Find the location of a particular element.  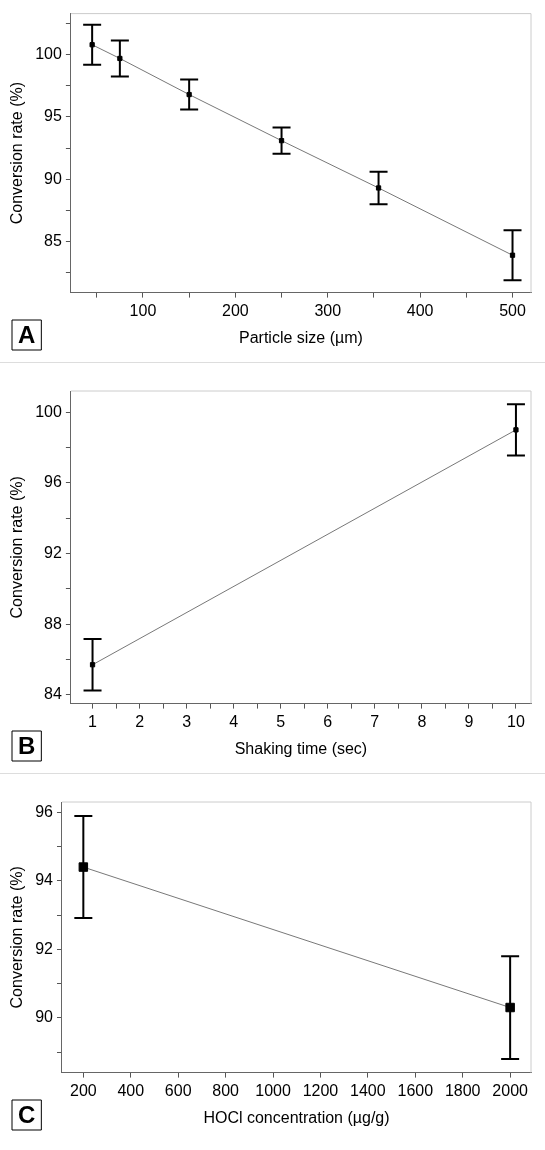

x-tick-label: 300 is located at coordinates (328, 310).